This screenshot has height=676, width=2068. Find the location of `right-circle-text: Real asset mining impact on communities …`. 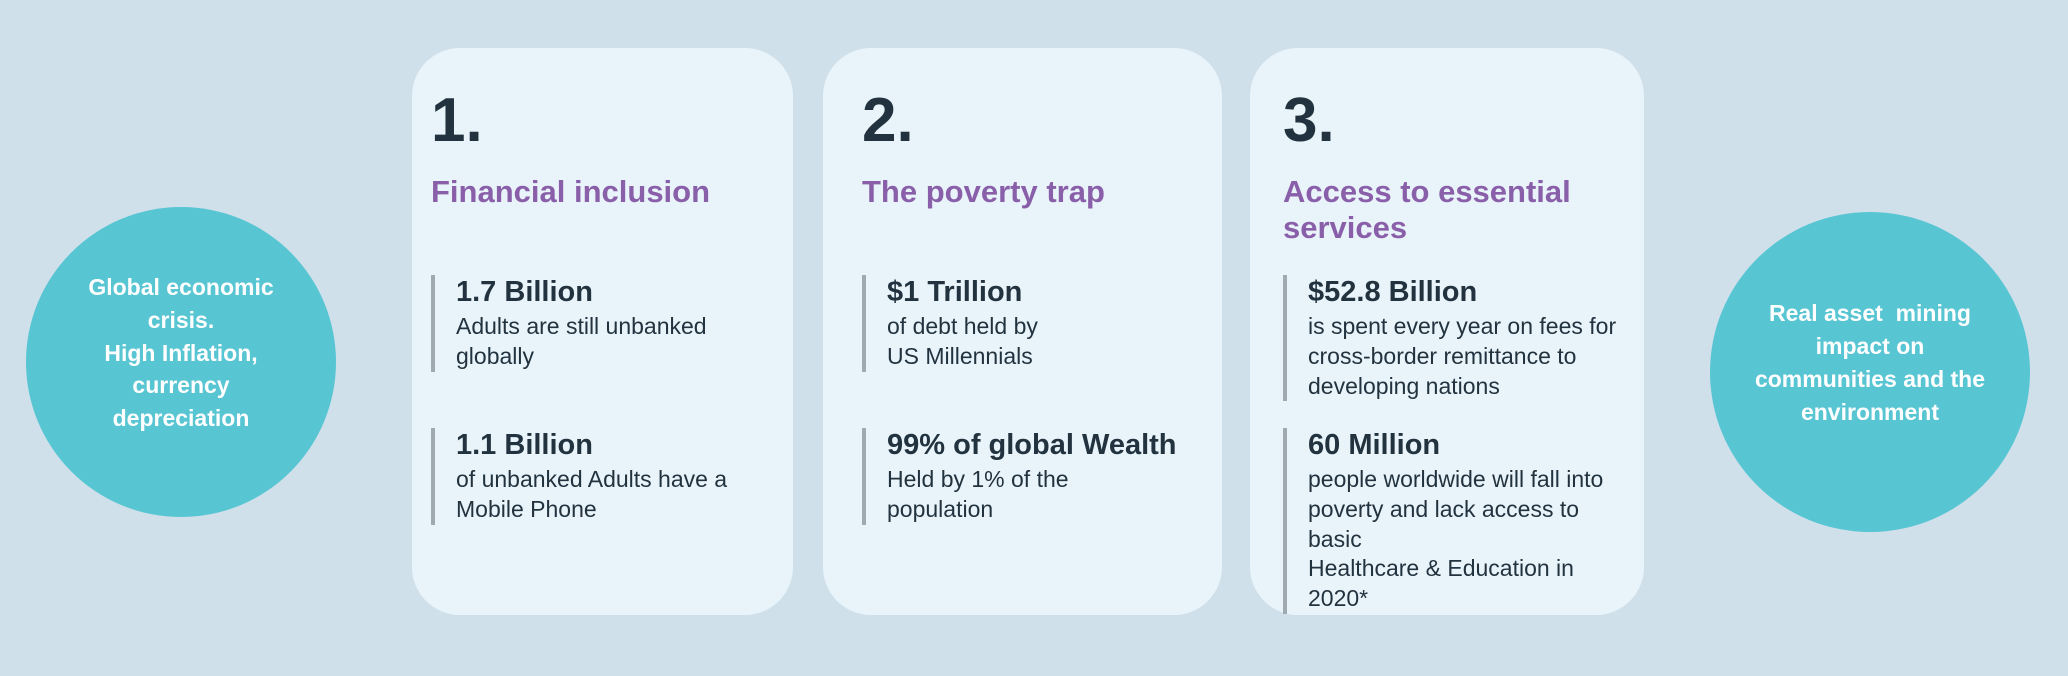

right-circle-text: Real asset mining impact on communities … is located at coordinates (1870, 362).